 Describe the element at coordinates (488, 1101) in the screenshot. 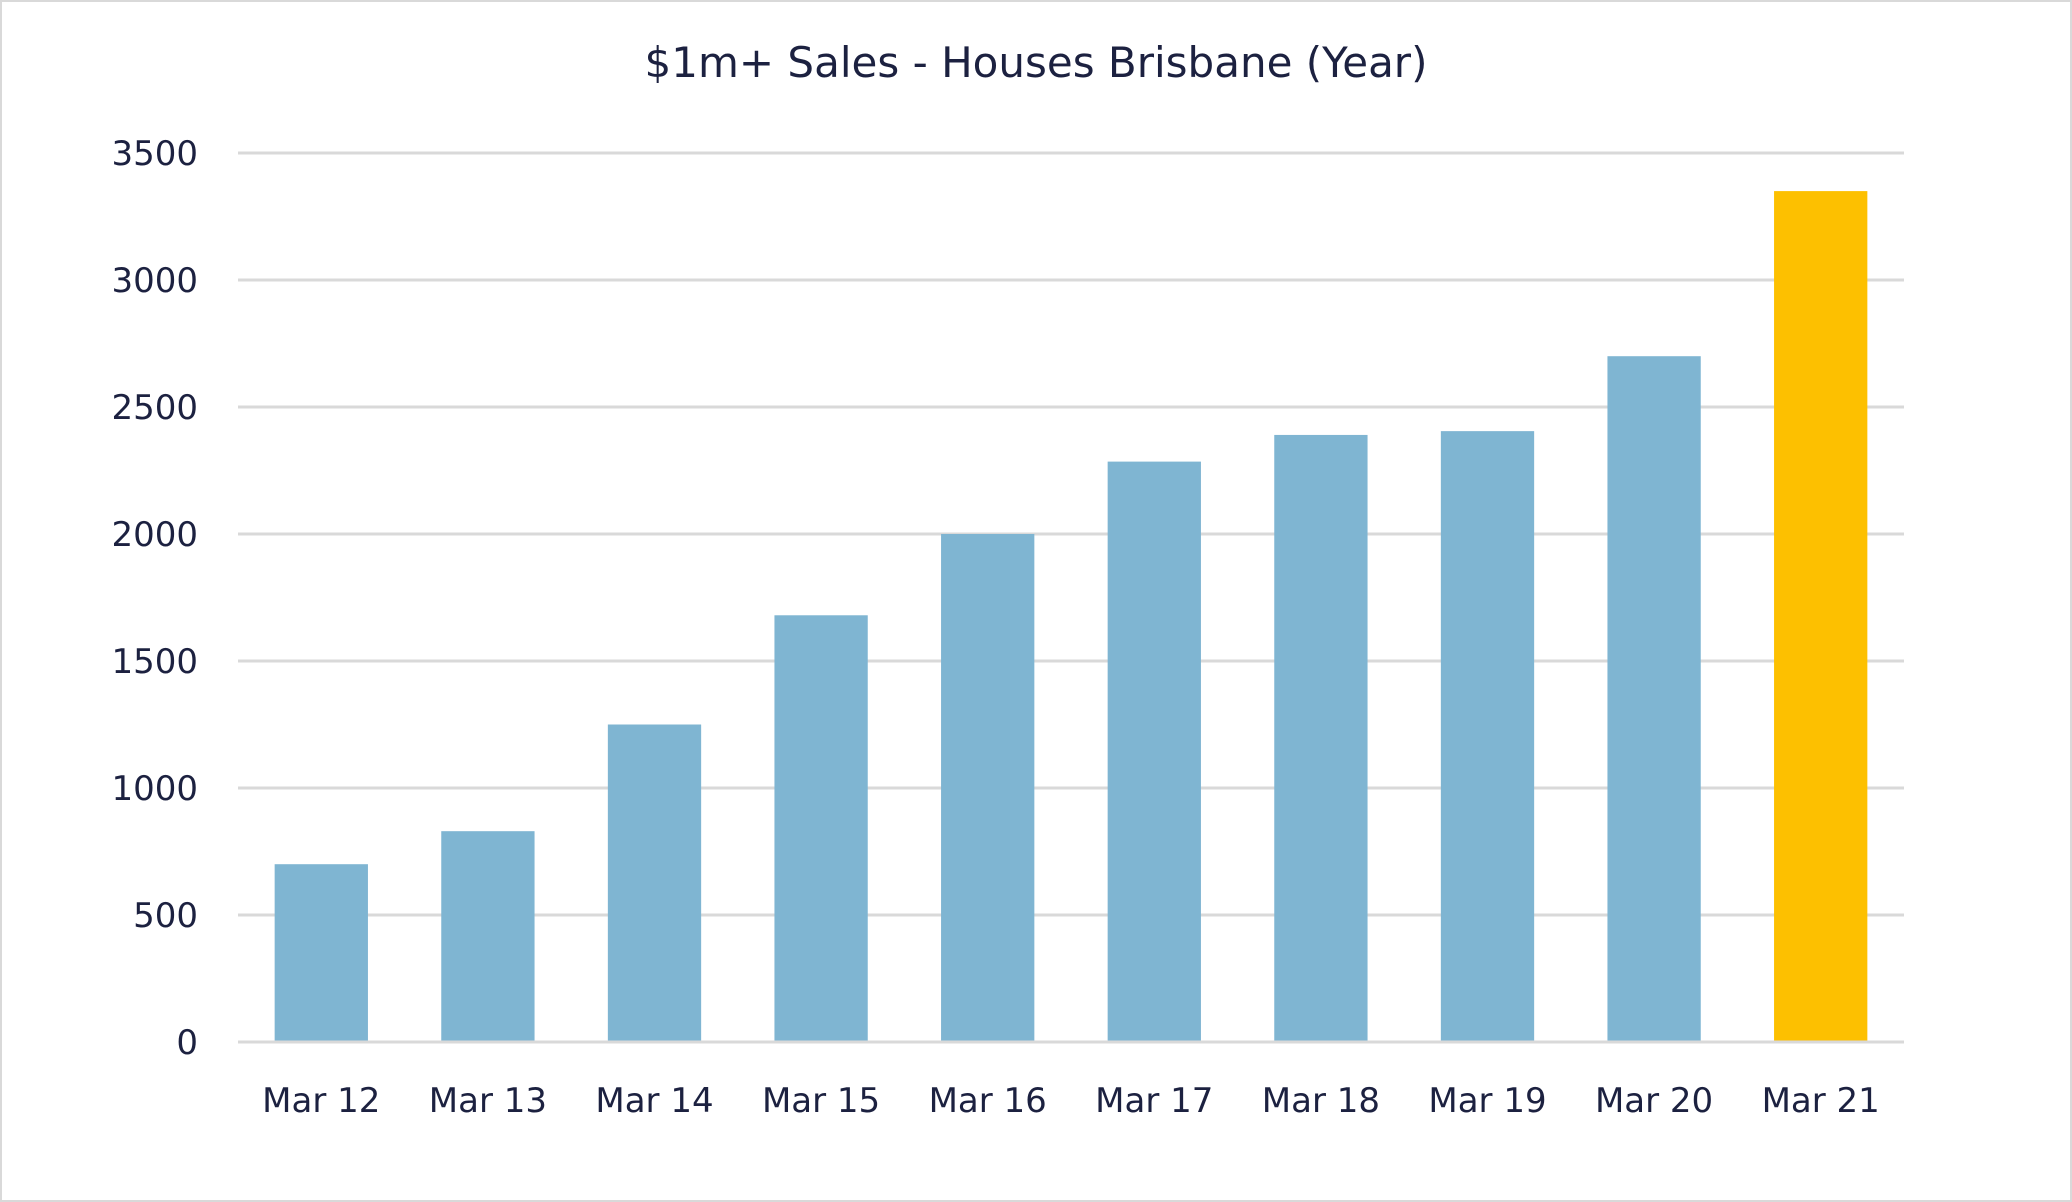

I see `x-tick-label: Mar 13` at that location.